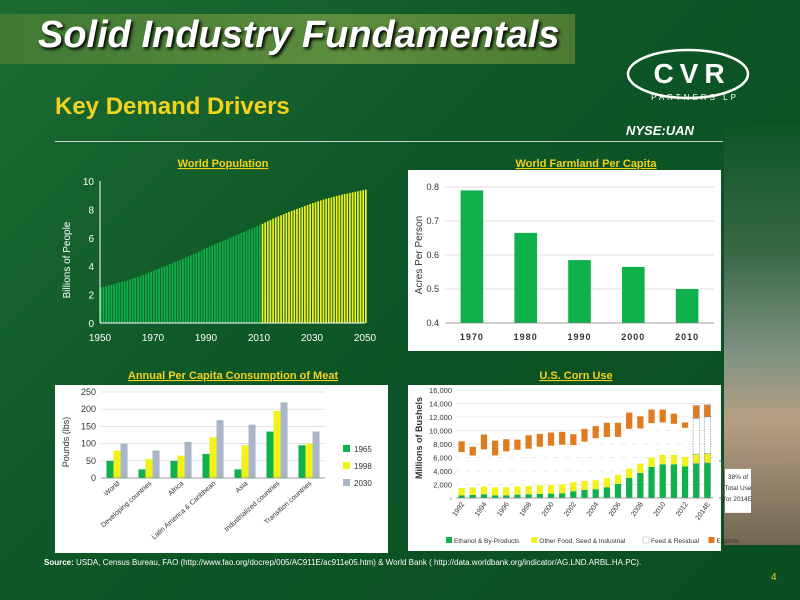 This screenshot has width=800, height=600. What do you see at coordinates (721, 479) in the screenshot?
I see `annotation-bracket` at bounding box center [721, 479].